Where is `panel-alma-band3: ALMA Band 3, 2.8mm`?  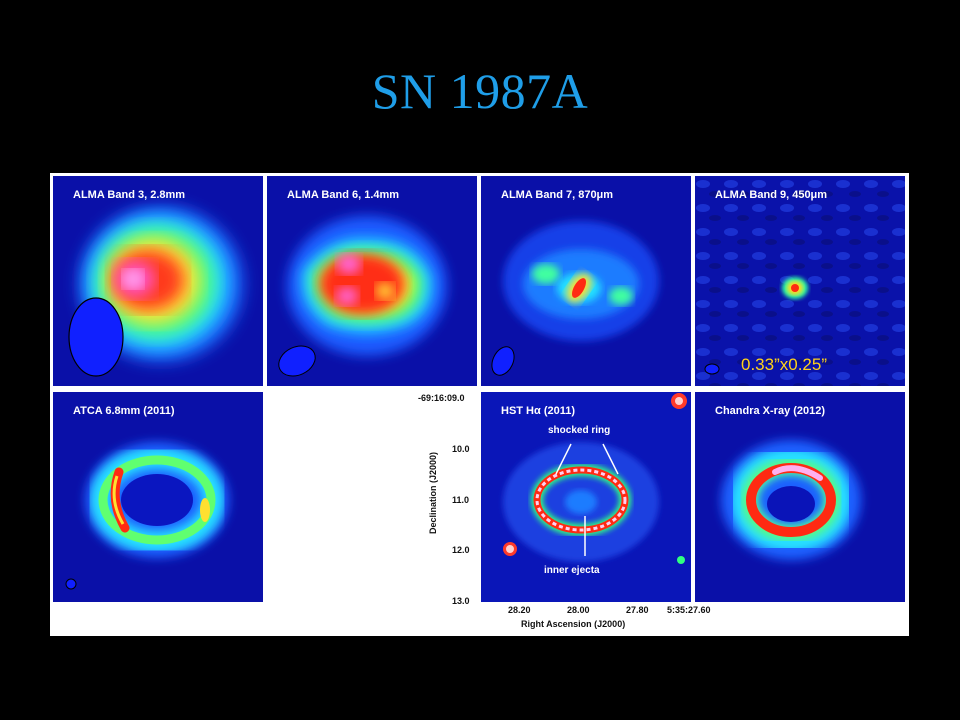 panel-alma-band3: ALMA Band 3, 2.8mm is located at coordinates (158, 281).